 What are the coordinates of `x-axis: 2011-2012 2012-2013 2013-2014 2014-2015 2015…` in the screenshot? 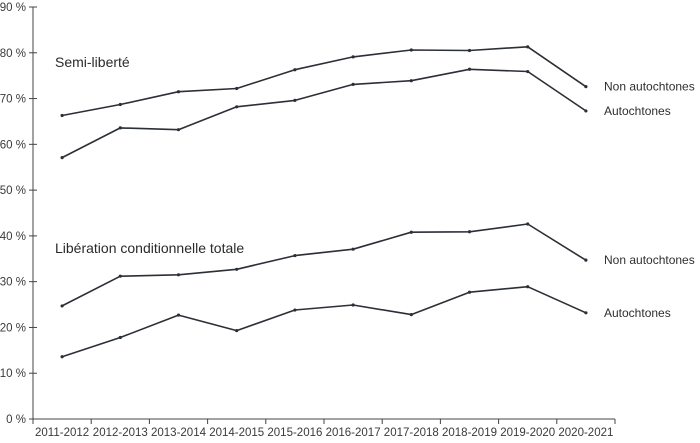 It's located at (324, 428).